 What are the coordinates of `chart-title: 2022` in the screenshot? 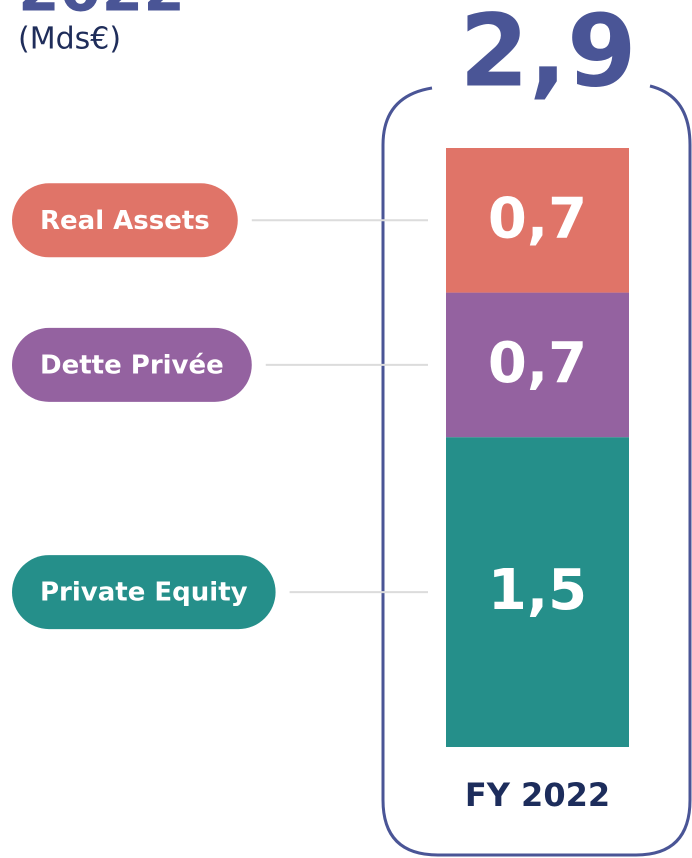 It's located at (101, 13).